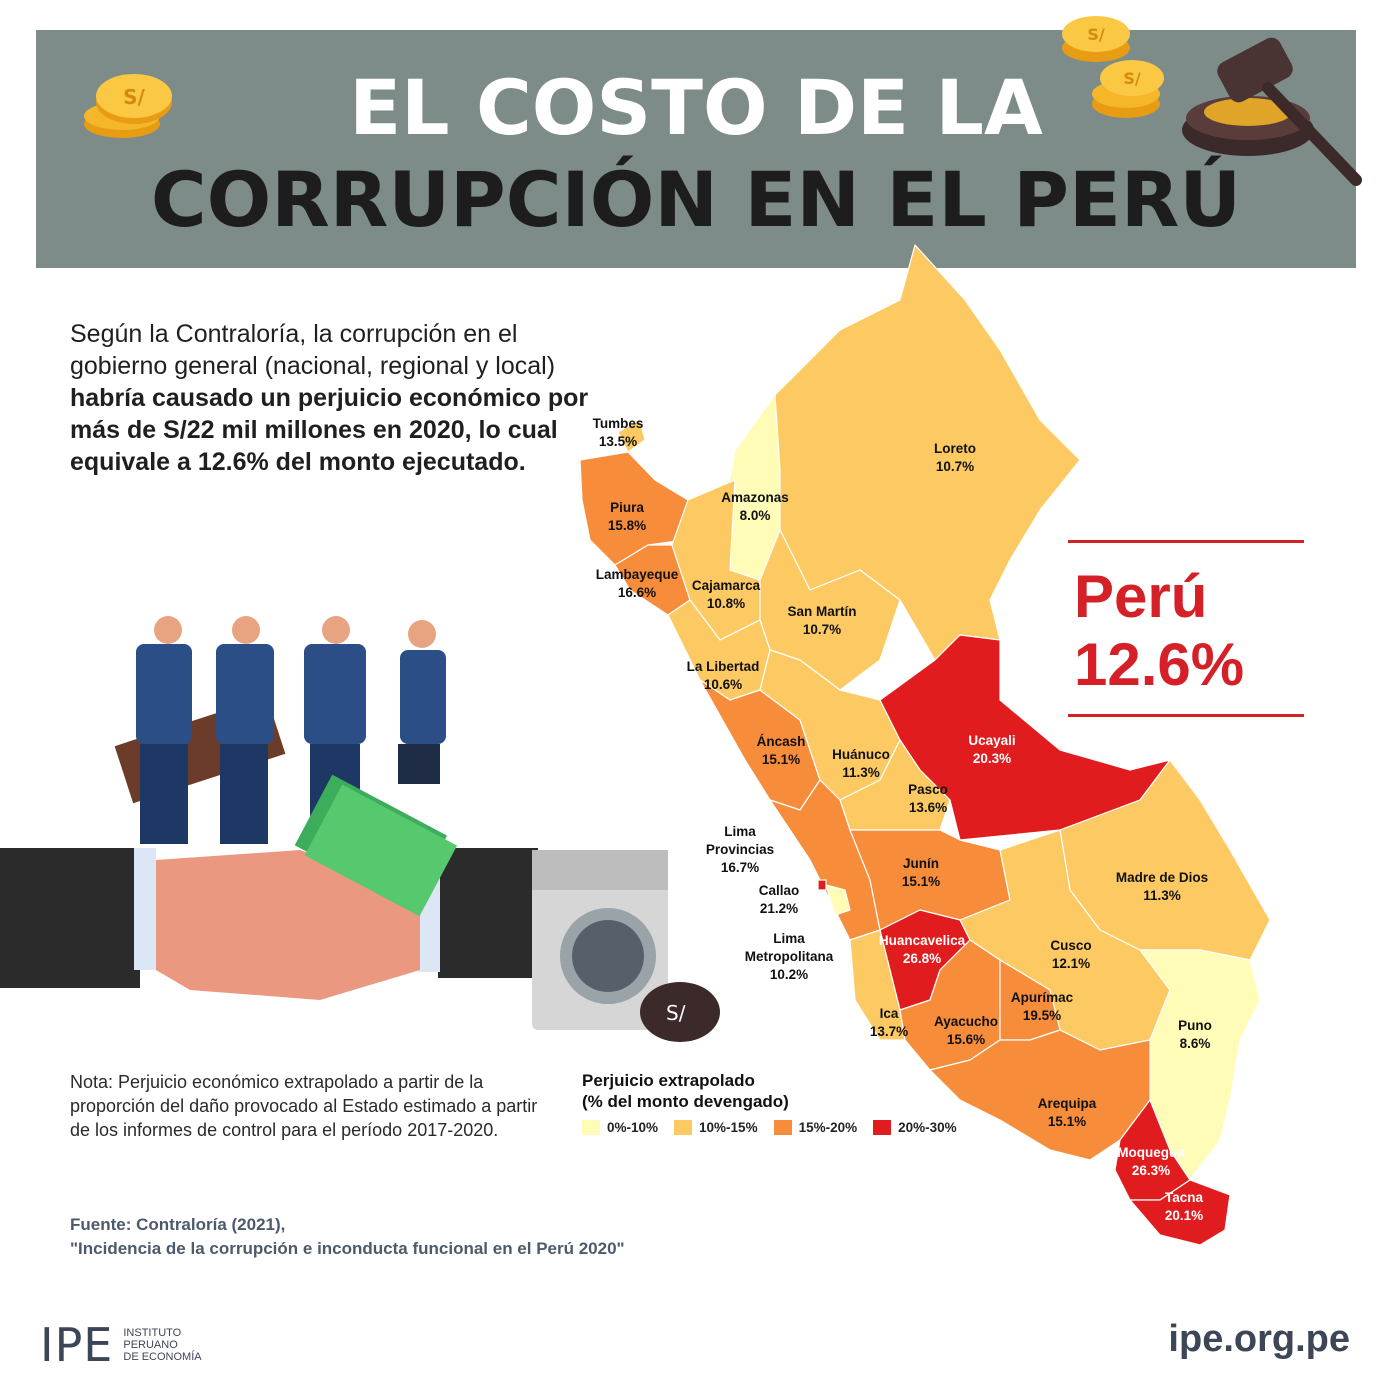  What do you see at coordinates (626, 946) in the screenshot?
I see `washing-machine-illustration: S/` at bounding box center [626, 946].